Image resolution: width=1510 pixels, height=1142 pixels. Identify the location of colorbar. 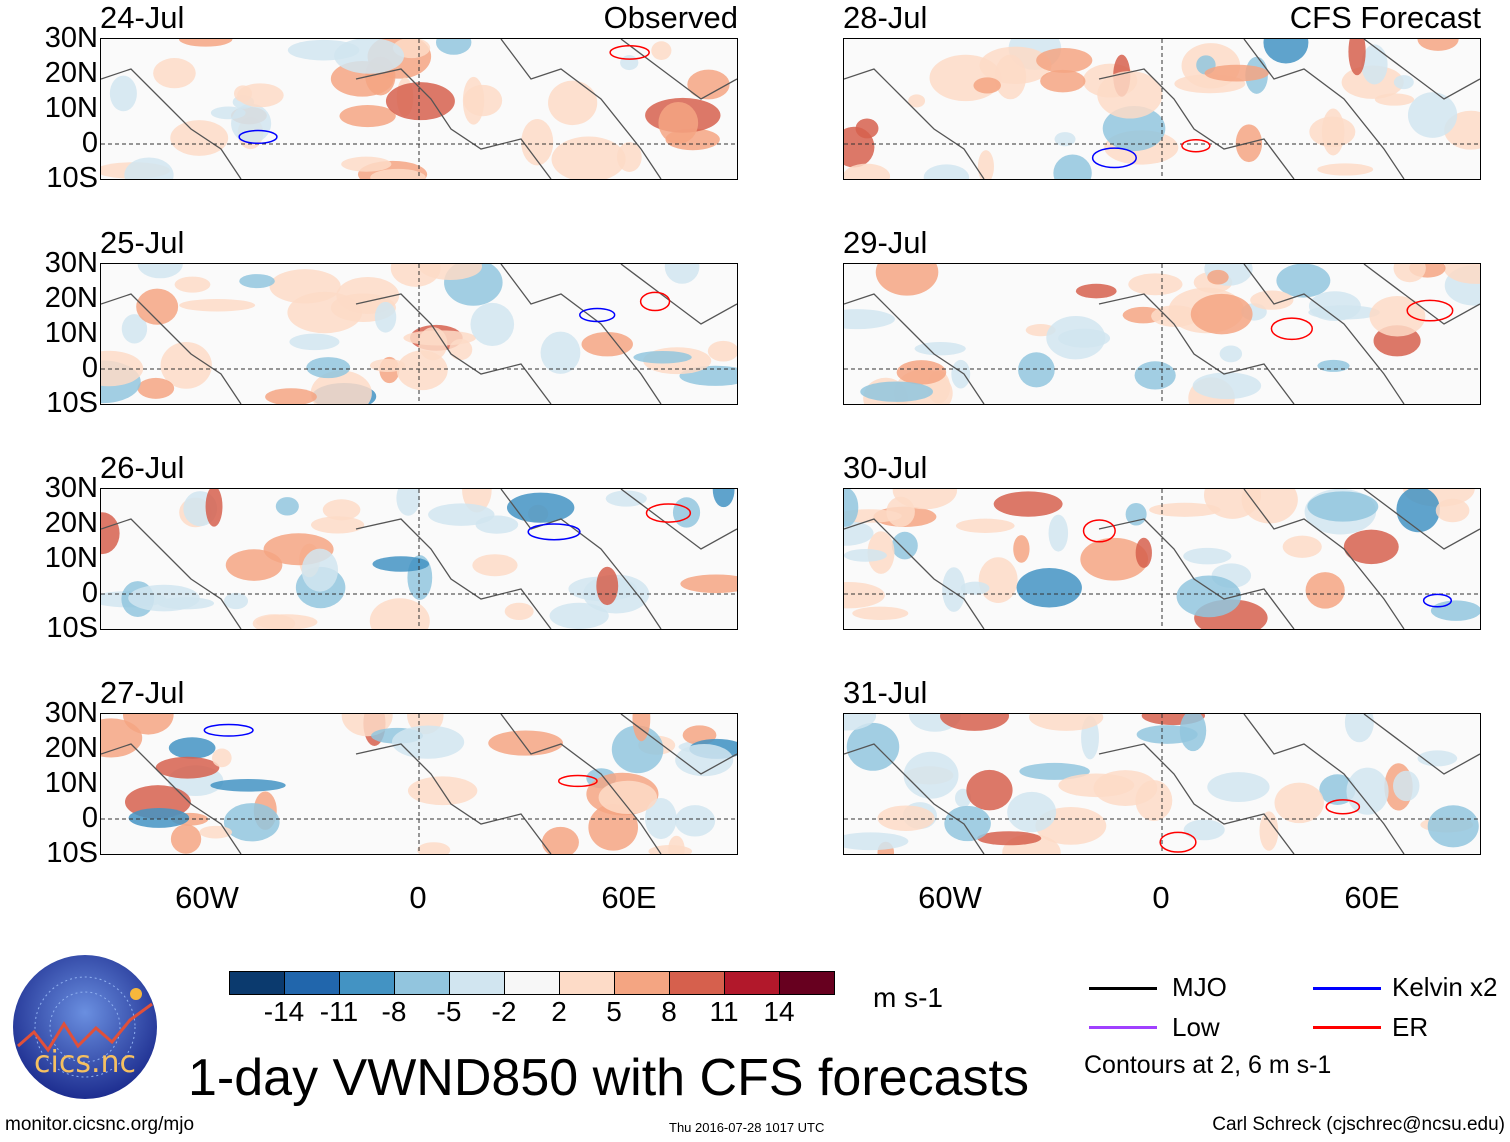
(532, 983).